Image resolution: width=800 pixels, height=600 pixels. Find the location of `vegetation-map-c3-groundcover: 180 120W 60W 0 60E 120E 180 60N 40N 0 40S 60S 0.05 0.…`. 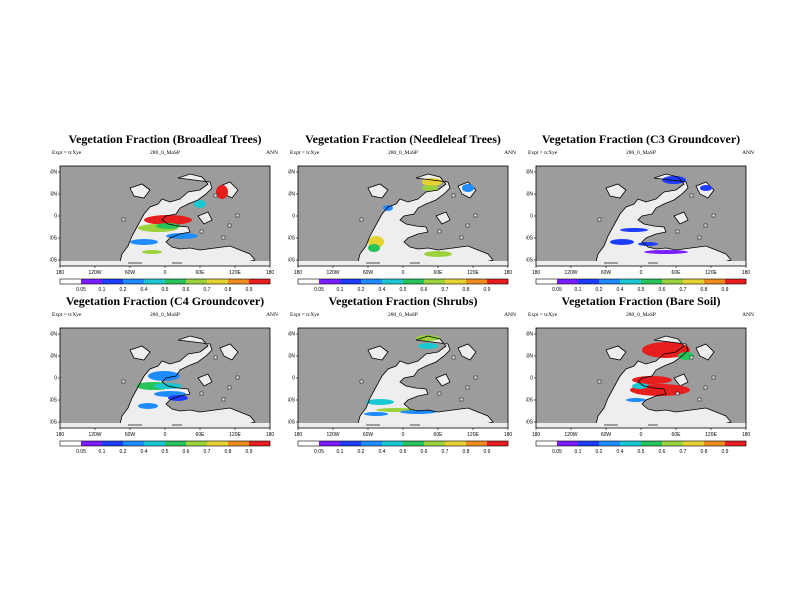

vegetation-map-c3-groundcover: 180 120W 60W 0 60E 120E 180 60N 40N 0 40S 60S 0.05 0.… is located at coordinates (638, 229).